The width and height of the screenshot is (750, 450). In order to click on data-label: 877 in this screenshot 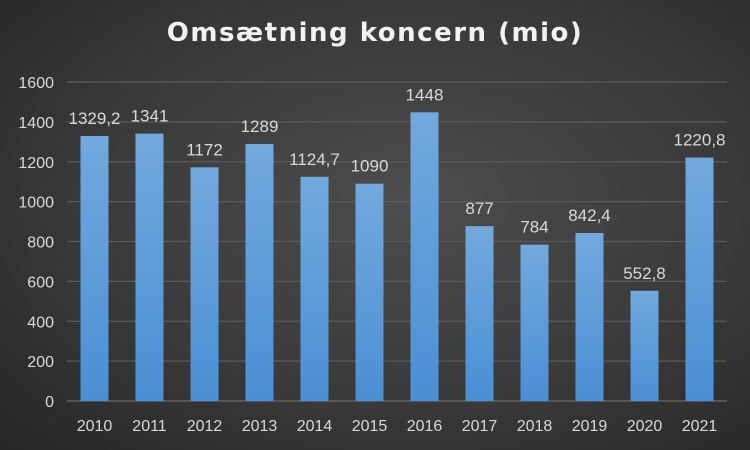, I will do `click(479, 208)`.